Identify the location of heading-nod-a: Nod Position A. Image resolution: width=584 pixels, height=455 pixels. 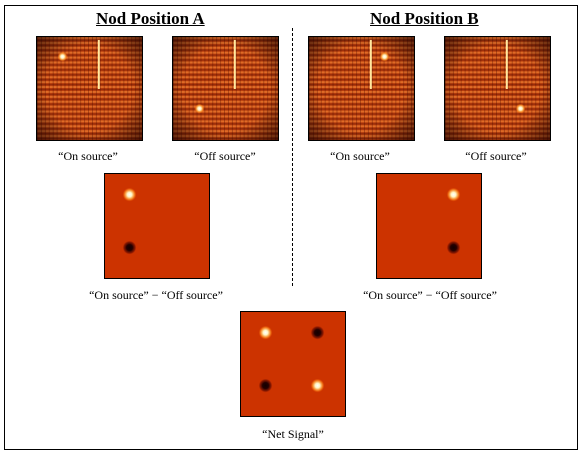
(150, 18).